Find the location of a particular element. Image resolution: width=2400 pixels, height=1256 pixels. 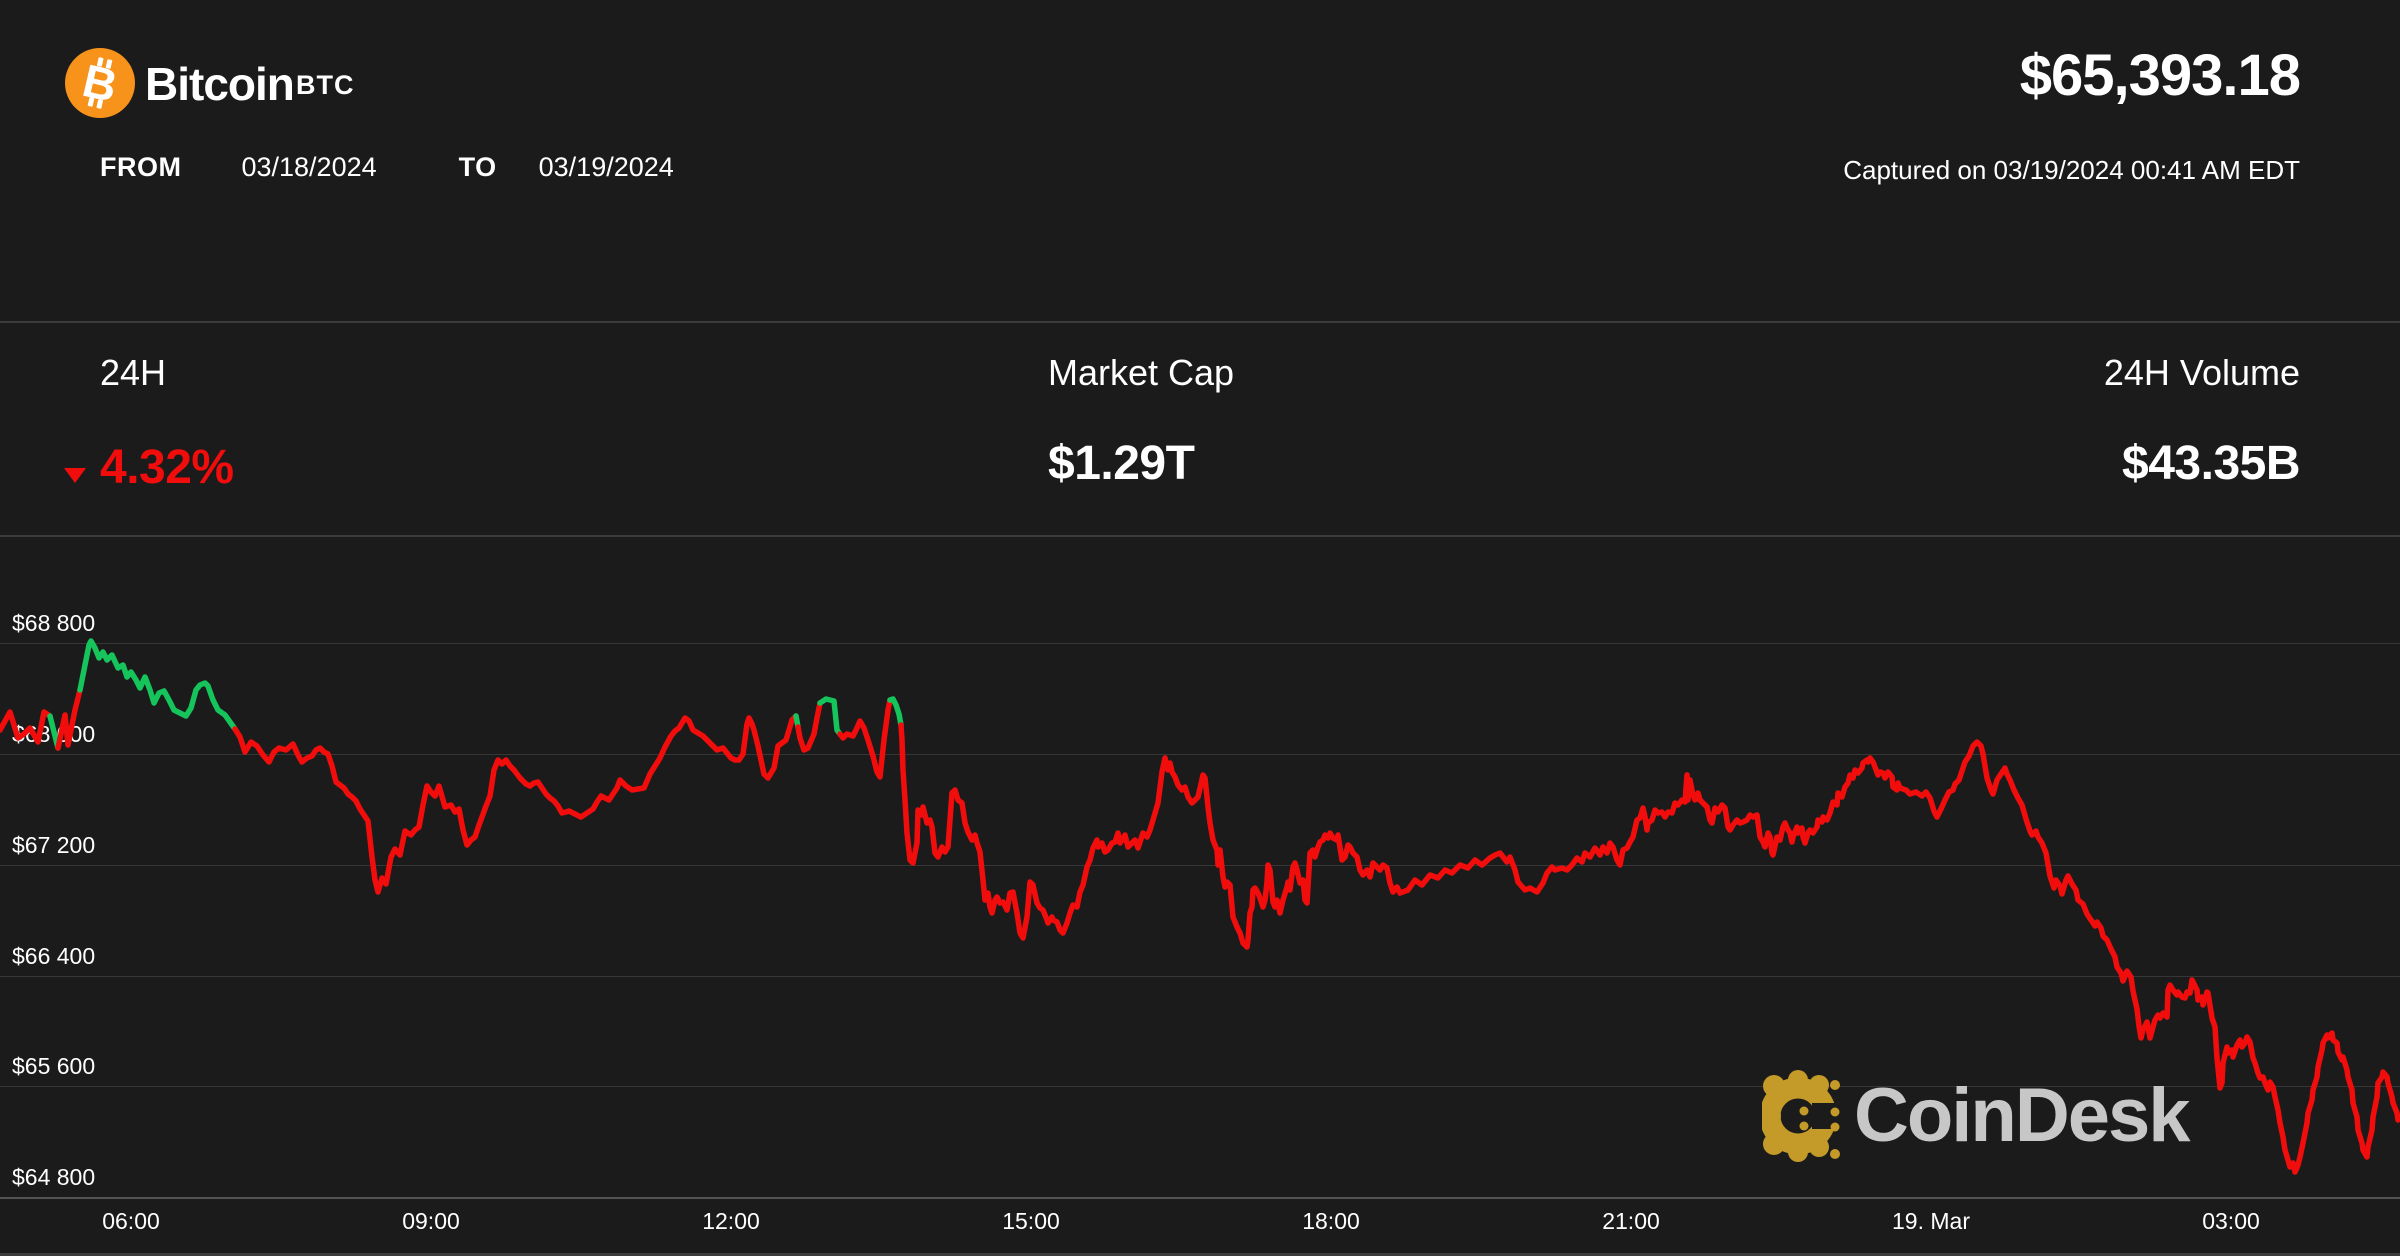

bitcoin-logo-icon: B is located at coordinates (100, 83).